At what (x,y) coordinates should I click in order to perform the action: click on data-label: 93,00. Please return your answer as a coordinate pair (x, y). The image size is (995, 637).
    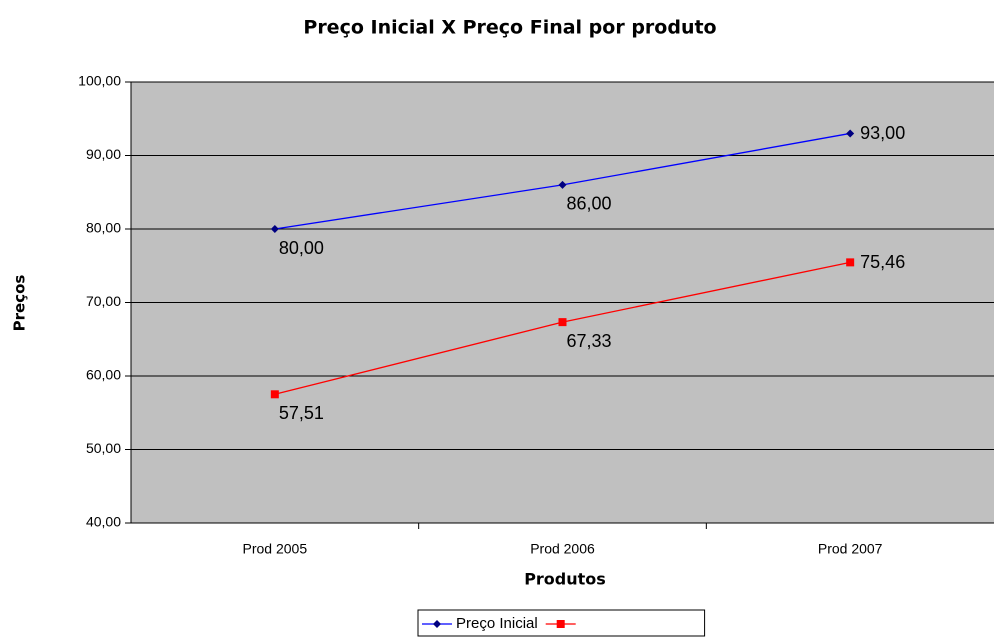
    Looking at the image, I should click on (882, 133).